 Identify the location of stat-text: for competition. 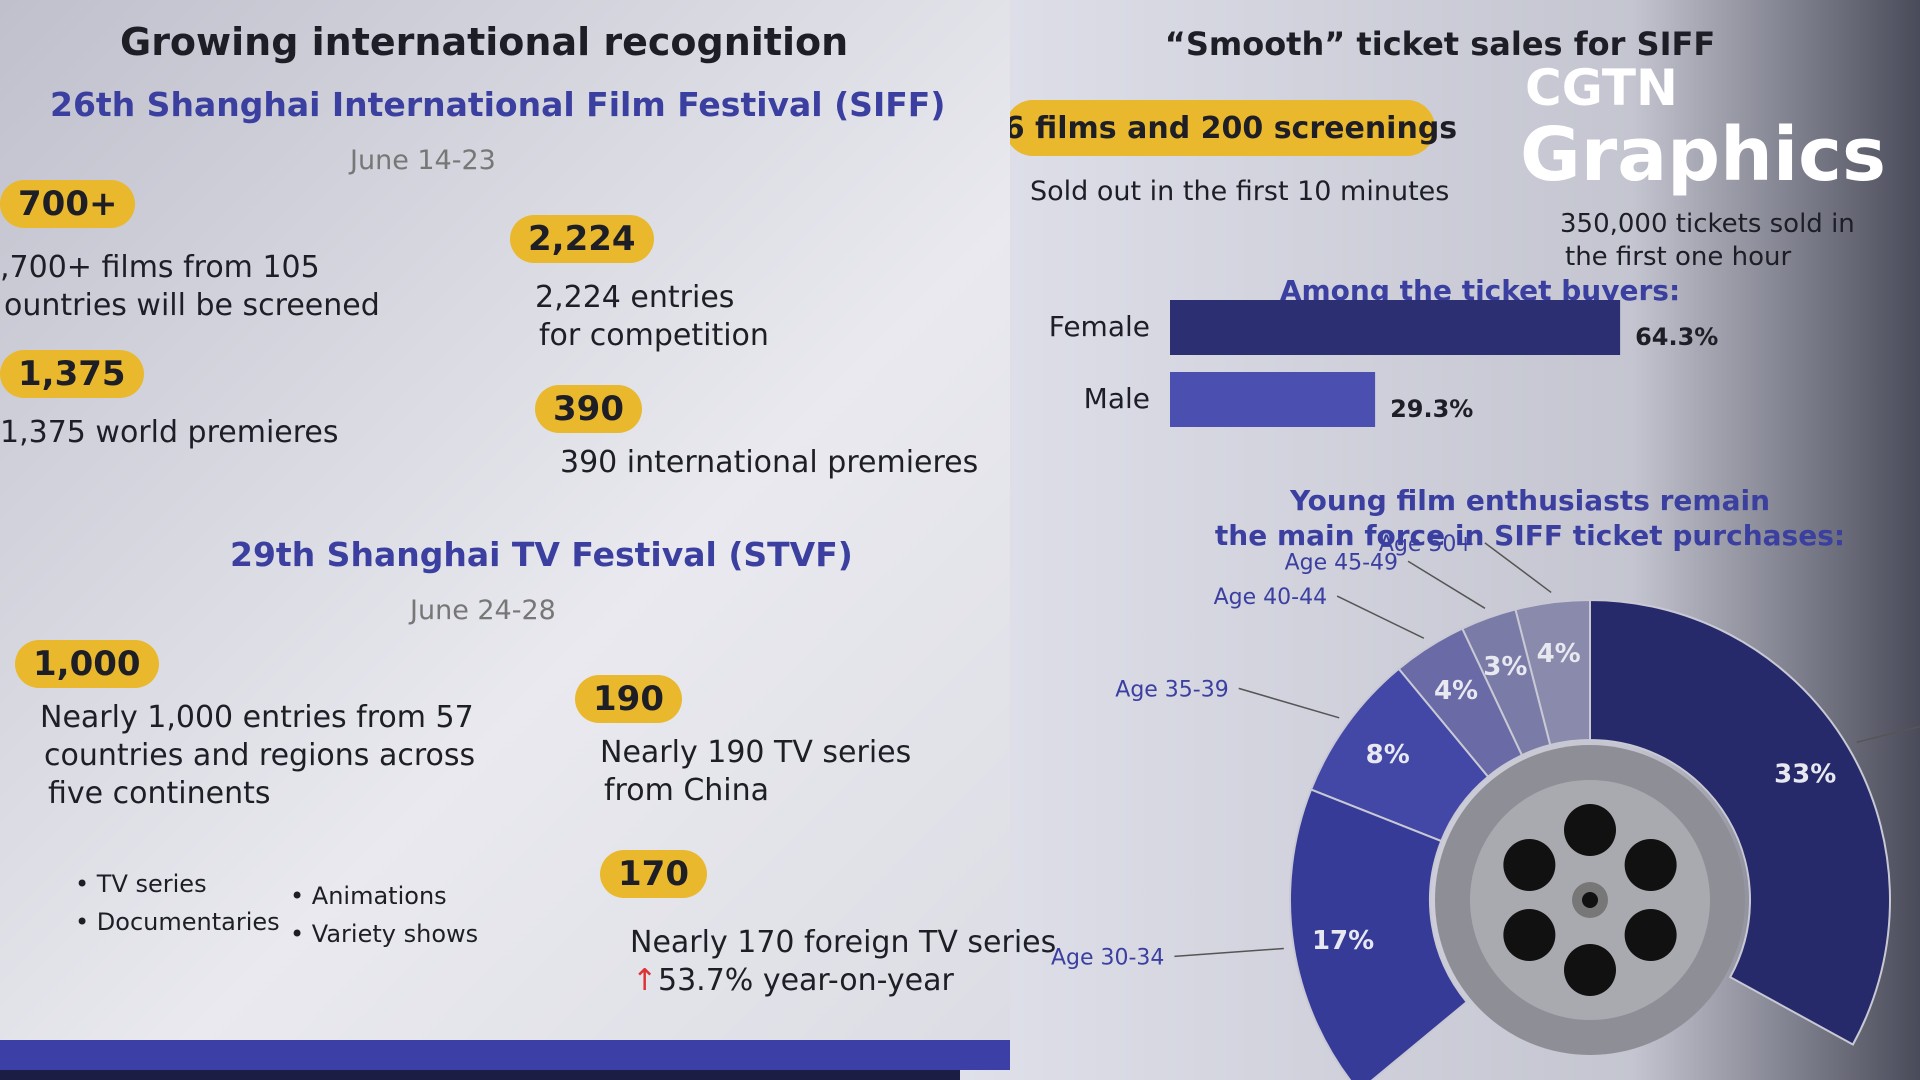
(654, 335).